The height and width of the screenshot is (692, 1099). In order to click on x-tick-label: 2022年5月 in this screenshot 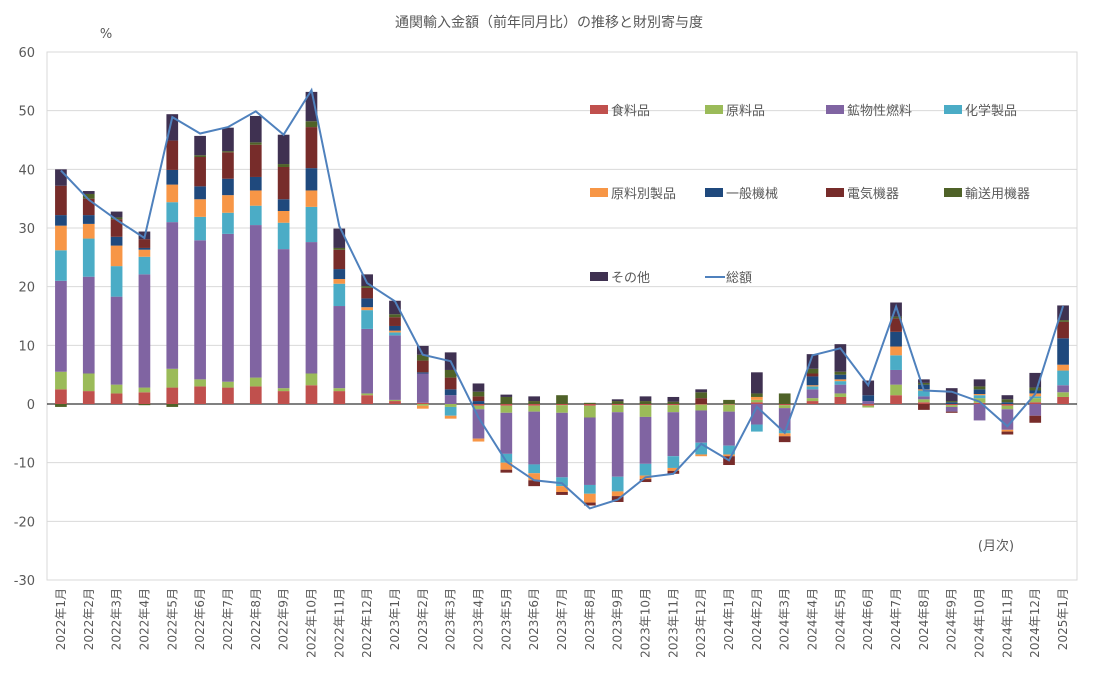, I will do `click(172, 619)`.